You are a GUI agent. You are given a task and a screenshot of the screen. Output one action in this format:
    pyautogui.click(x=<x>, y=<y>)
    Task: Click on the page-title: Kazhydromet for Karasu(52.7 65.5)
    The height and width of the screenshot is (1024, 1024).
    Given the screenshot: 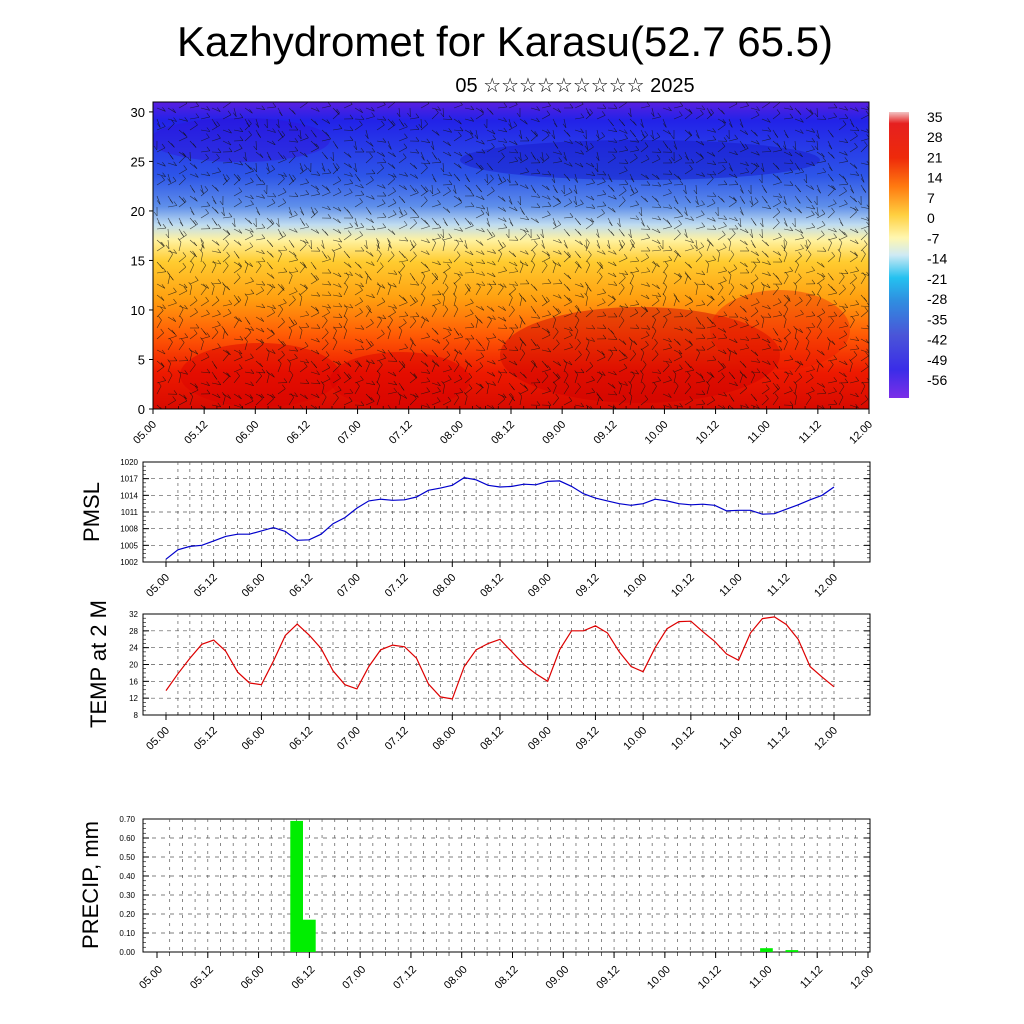 What is the action you would take?
    pyautogui.click(x=504, y=41)
    